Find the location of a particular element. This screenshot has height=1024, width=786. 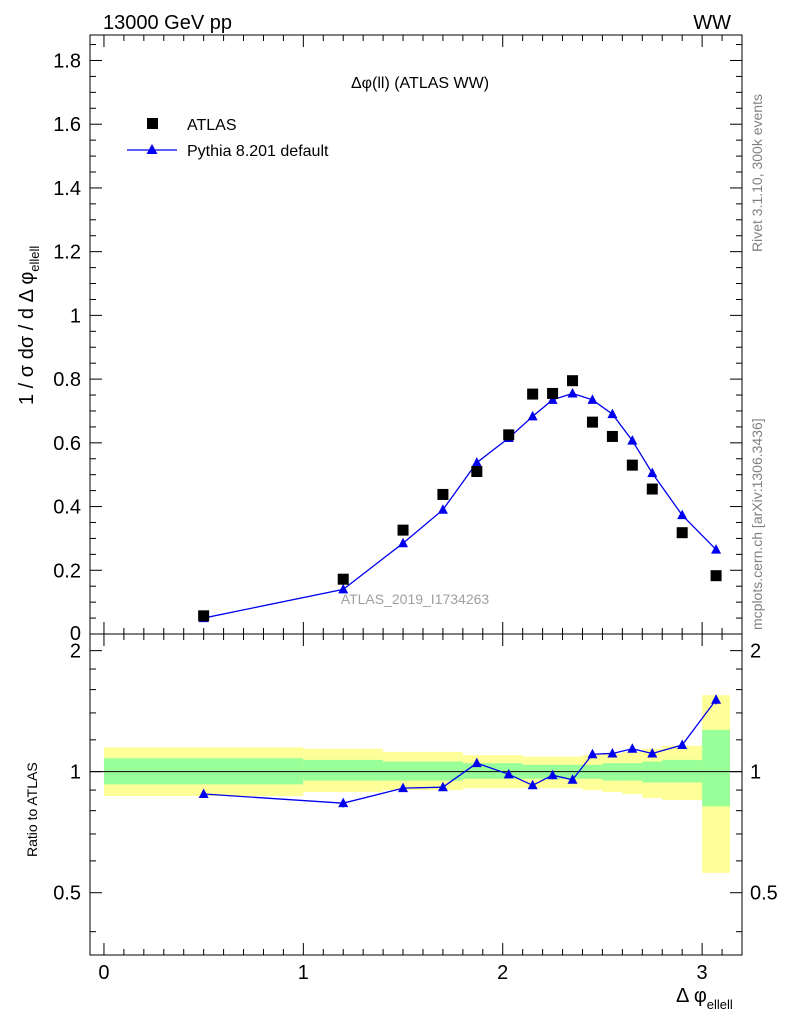

y-tick-label: 0.6 is located at coordinates (67, 444).